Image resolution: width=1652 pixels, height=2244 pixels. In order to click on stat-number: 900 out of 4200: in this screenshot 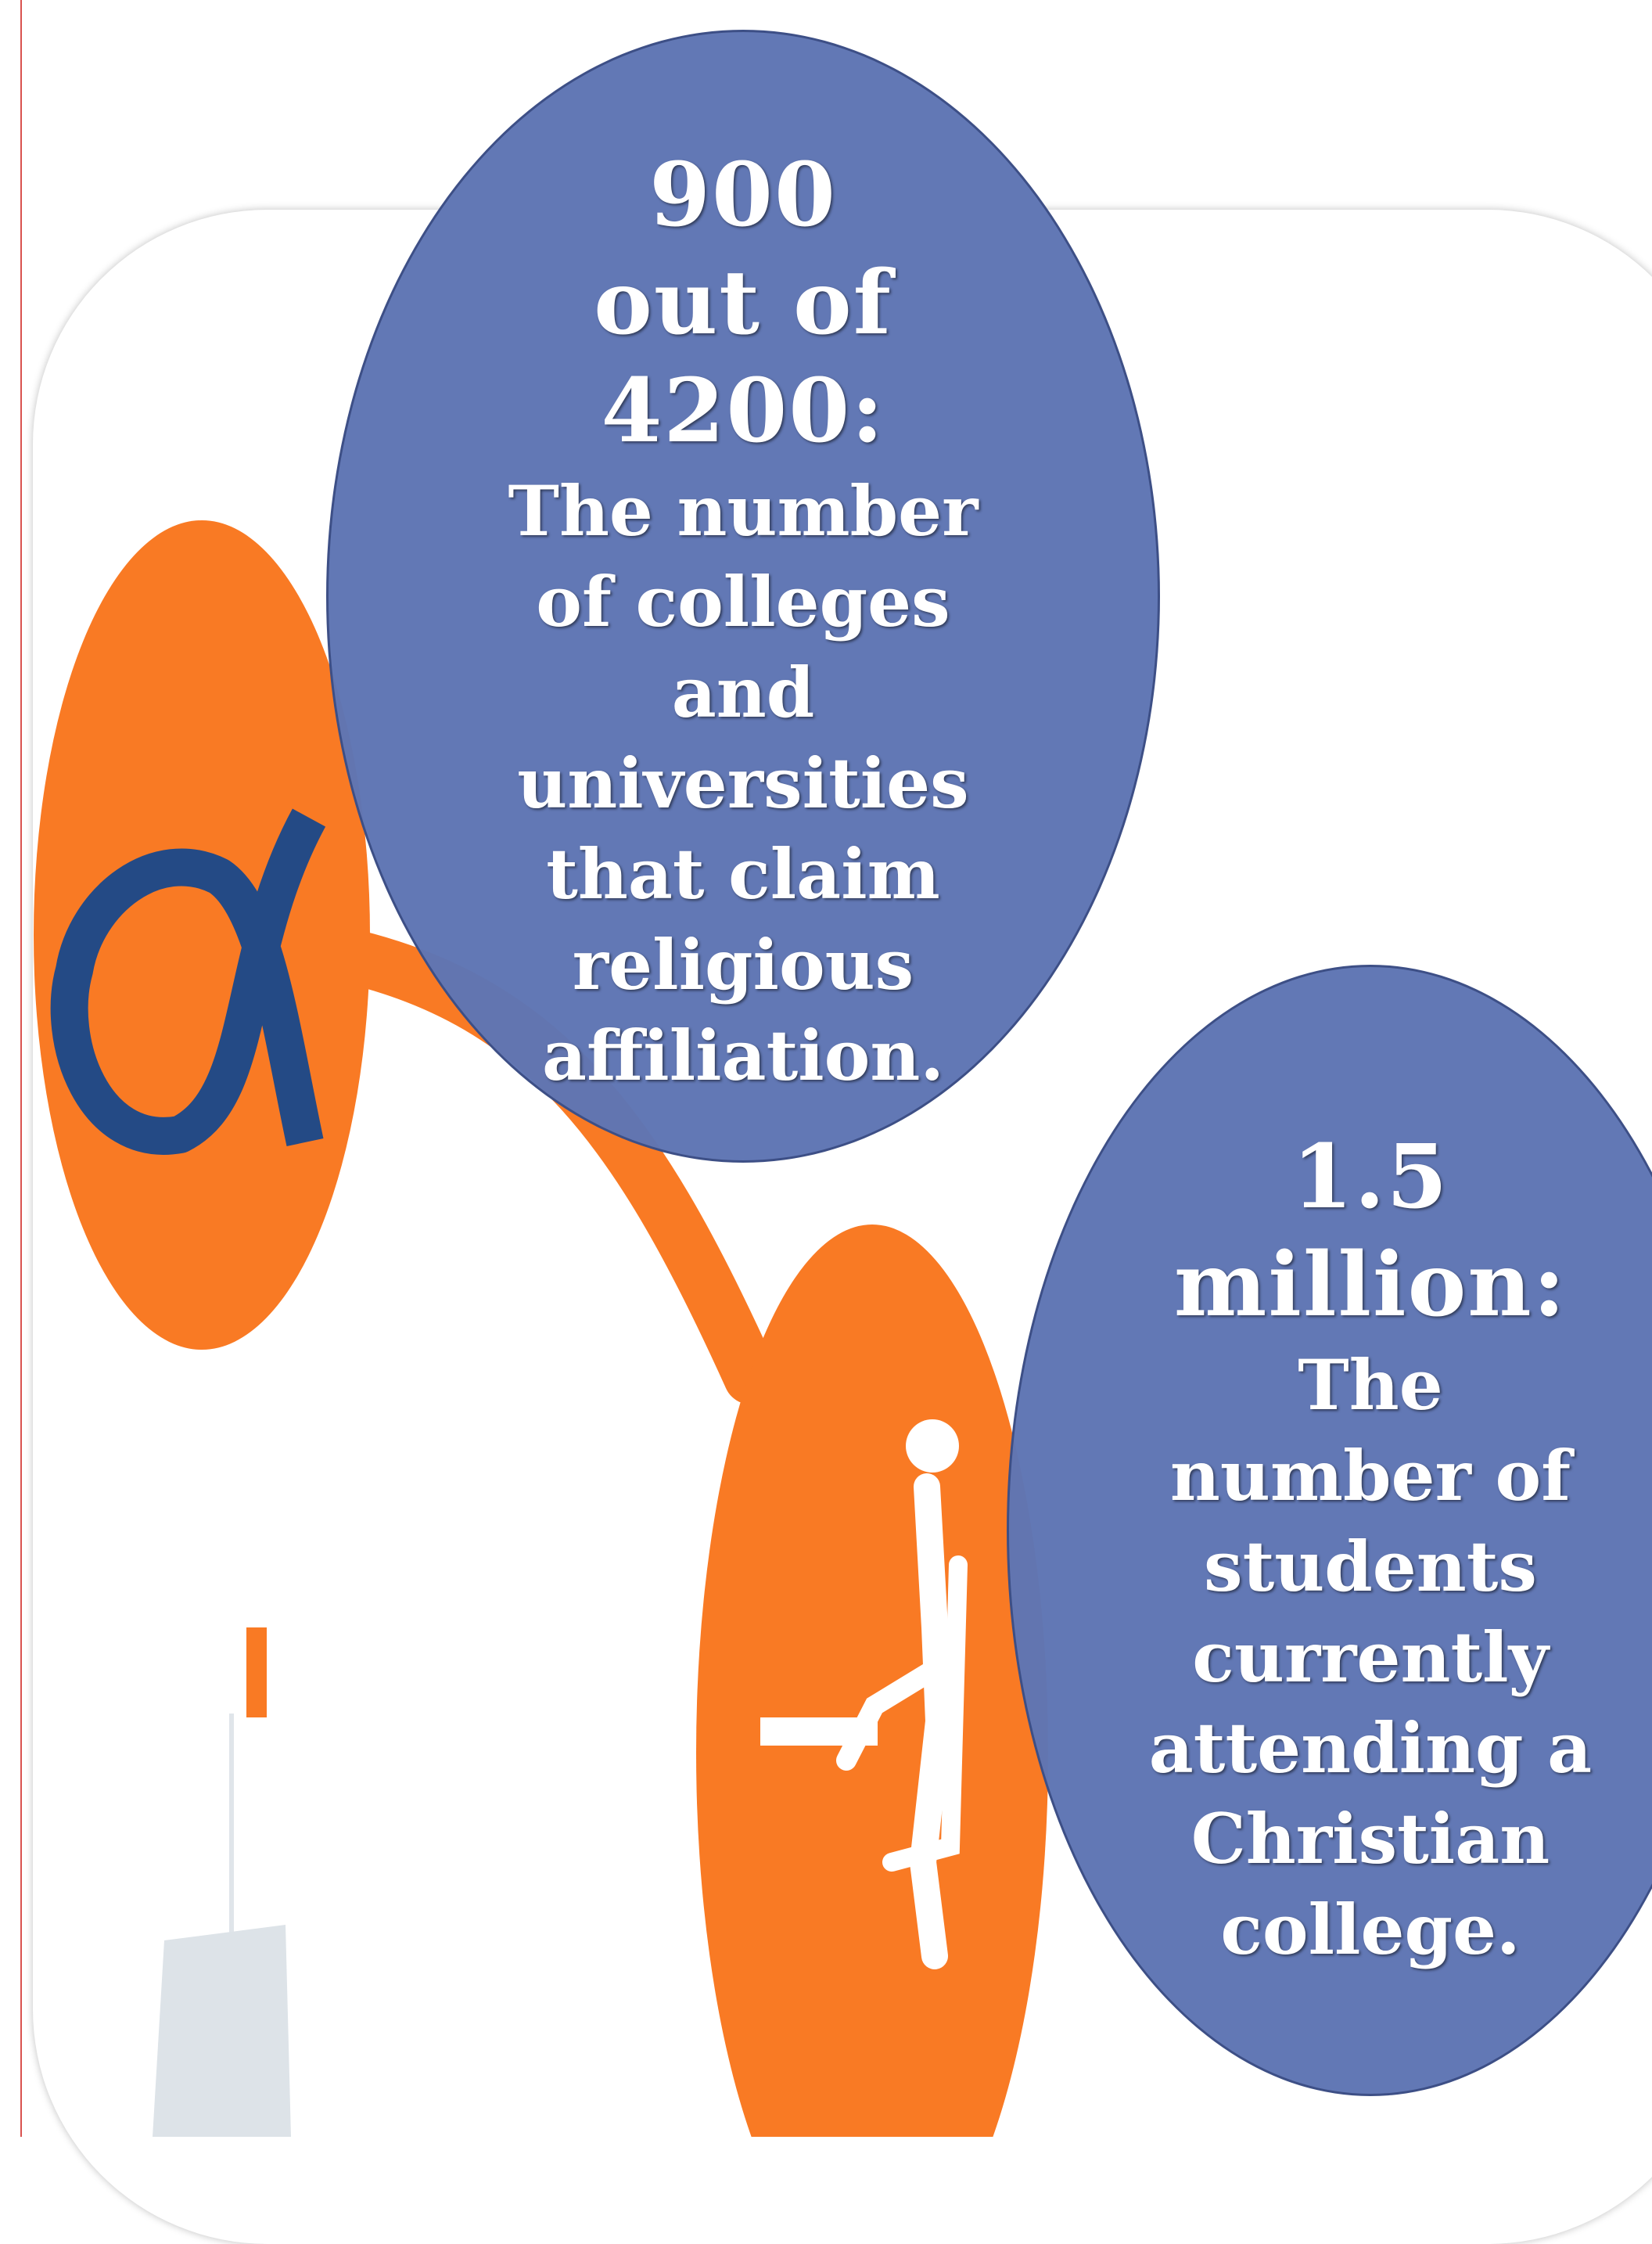, I will do `click(743, 303)`.